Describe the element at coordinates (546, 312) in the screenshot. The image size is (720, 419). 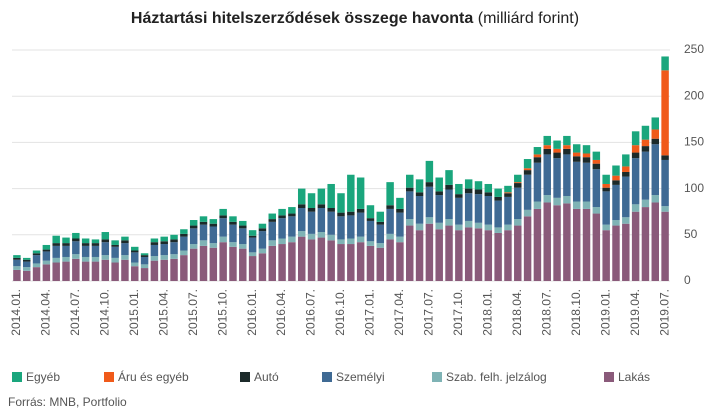
I see `x-tick-label: 2018.07.` at that location.